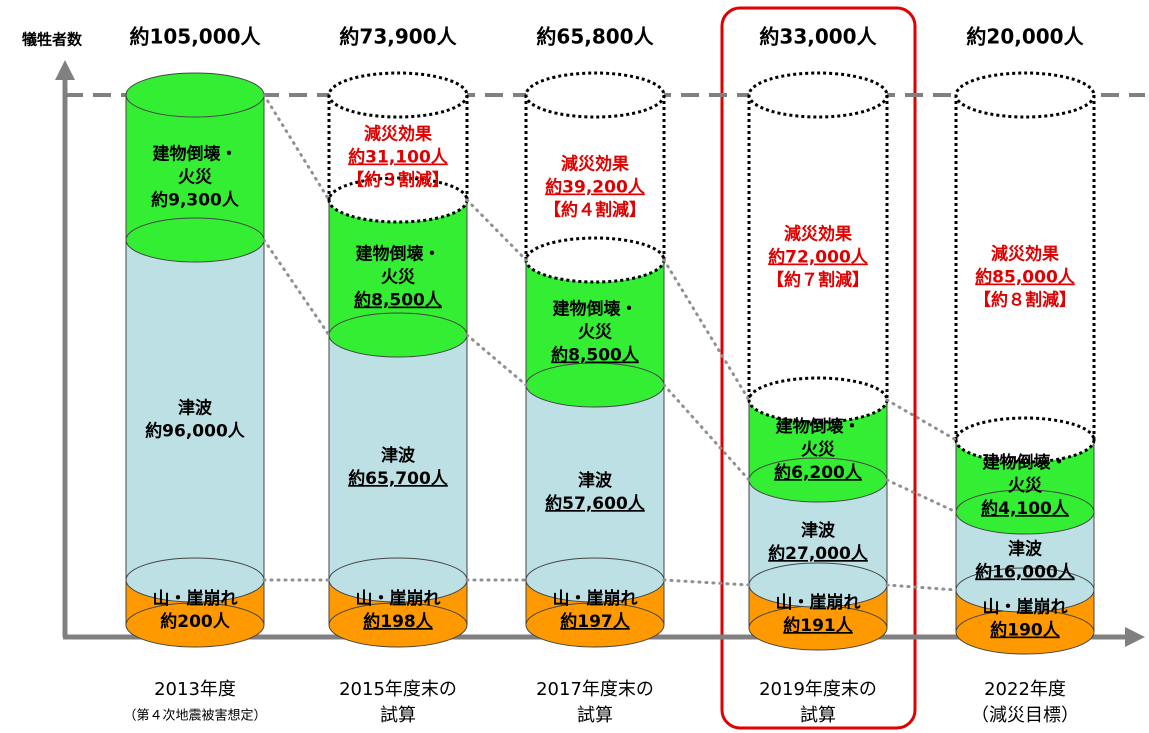 Image resolution: width=1149 pixels, height=733 pixels. What do you see at coordinates (195, 621) in the screenshot?
I see `segment-label: 約200人` at bounding box center [195, 621].